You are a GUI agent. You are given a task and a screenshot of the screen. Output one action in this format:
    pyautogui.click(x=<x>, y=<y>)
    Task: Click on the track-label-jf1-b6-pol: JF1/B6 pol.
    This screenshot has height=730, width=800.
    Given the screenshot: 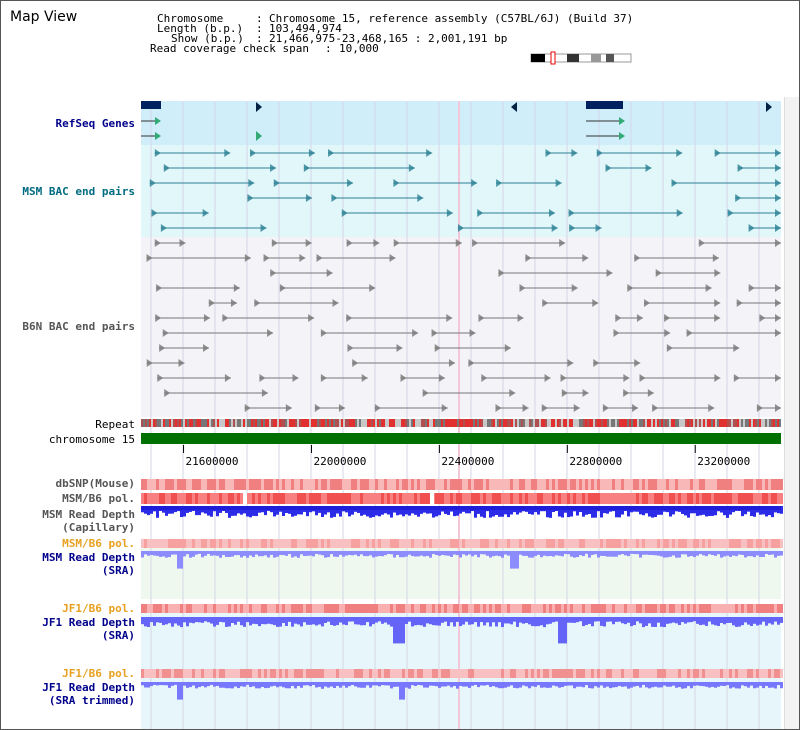 What is the action you would take?
    pyautogui.click(x=98, y=608)
    